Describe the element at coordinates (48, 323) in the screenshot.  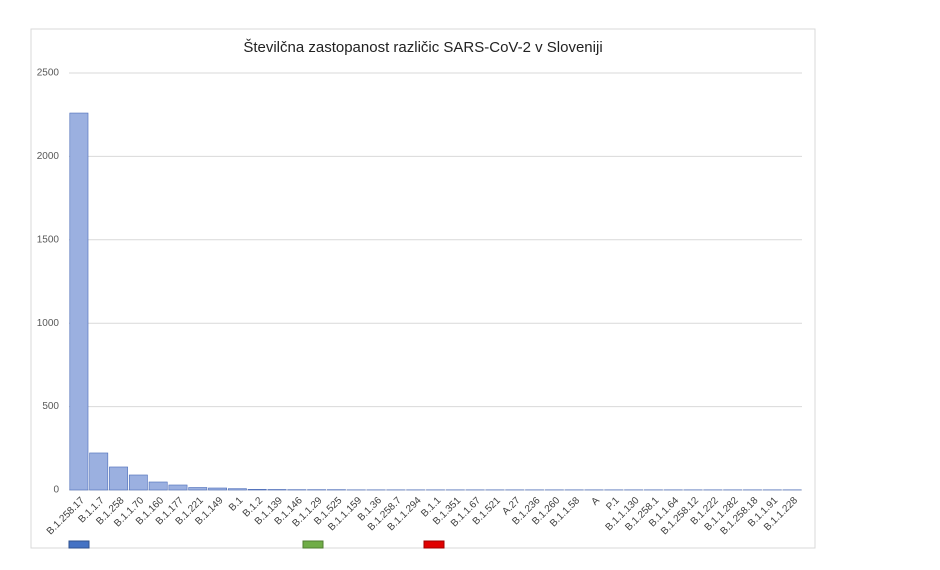
I see `y-tick-label: 1000` at that location.